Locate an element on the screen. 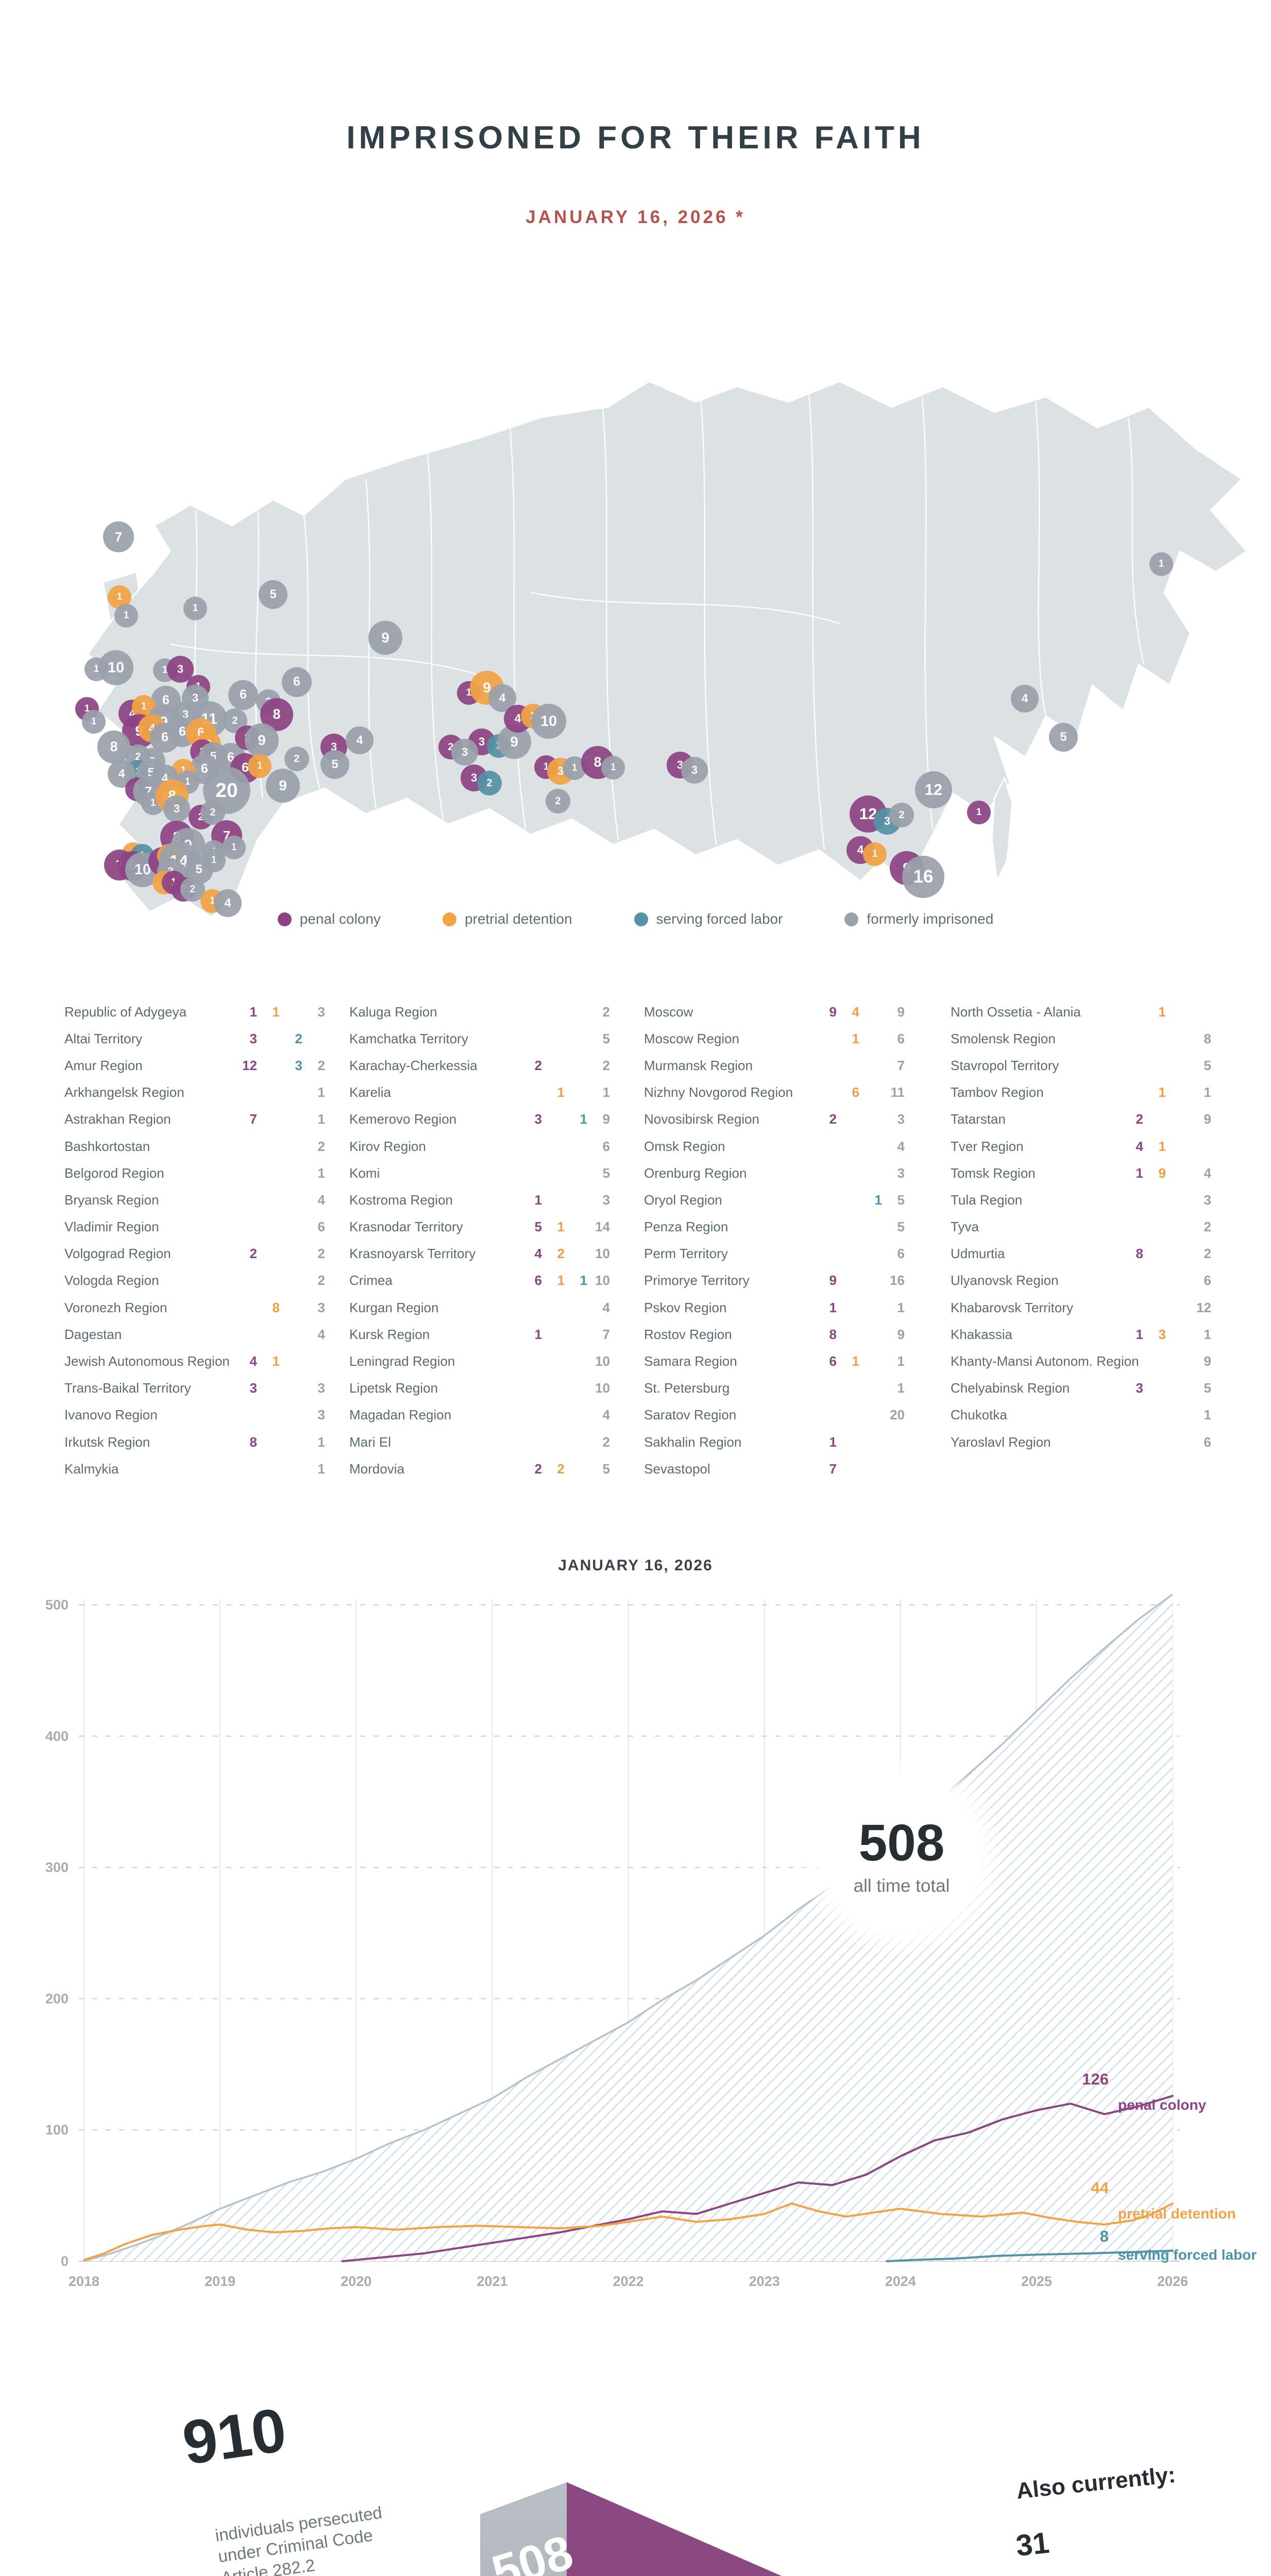  isometric-illustration is located at coordinates (631, 2529).